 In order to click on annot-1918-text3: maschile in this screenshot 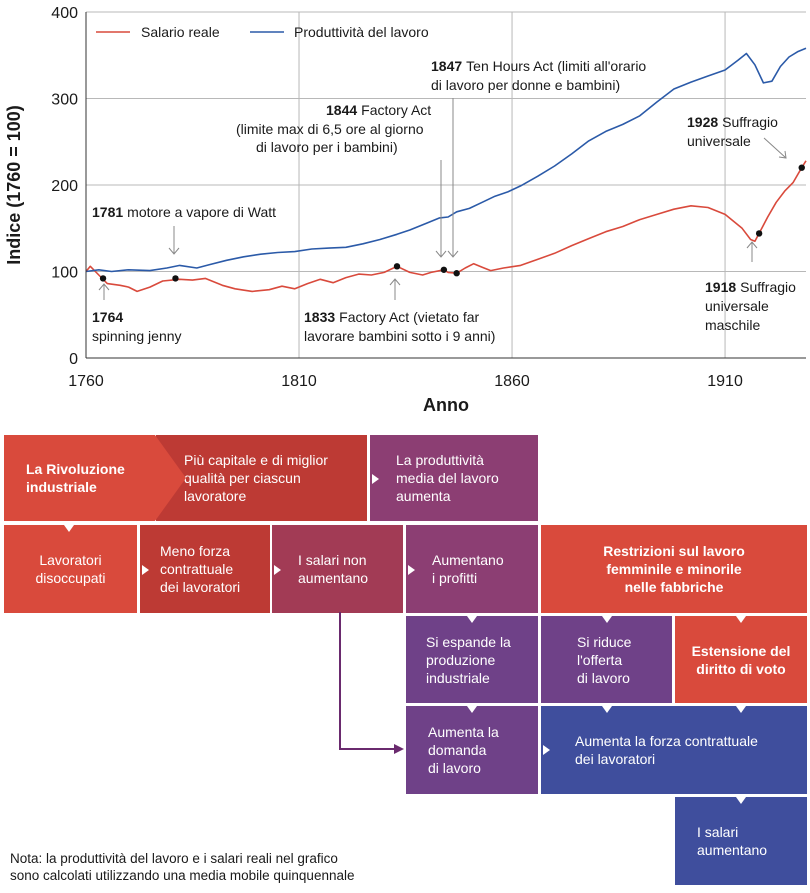, I will do `click(732, 325)`.